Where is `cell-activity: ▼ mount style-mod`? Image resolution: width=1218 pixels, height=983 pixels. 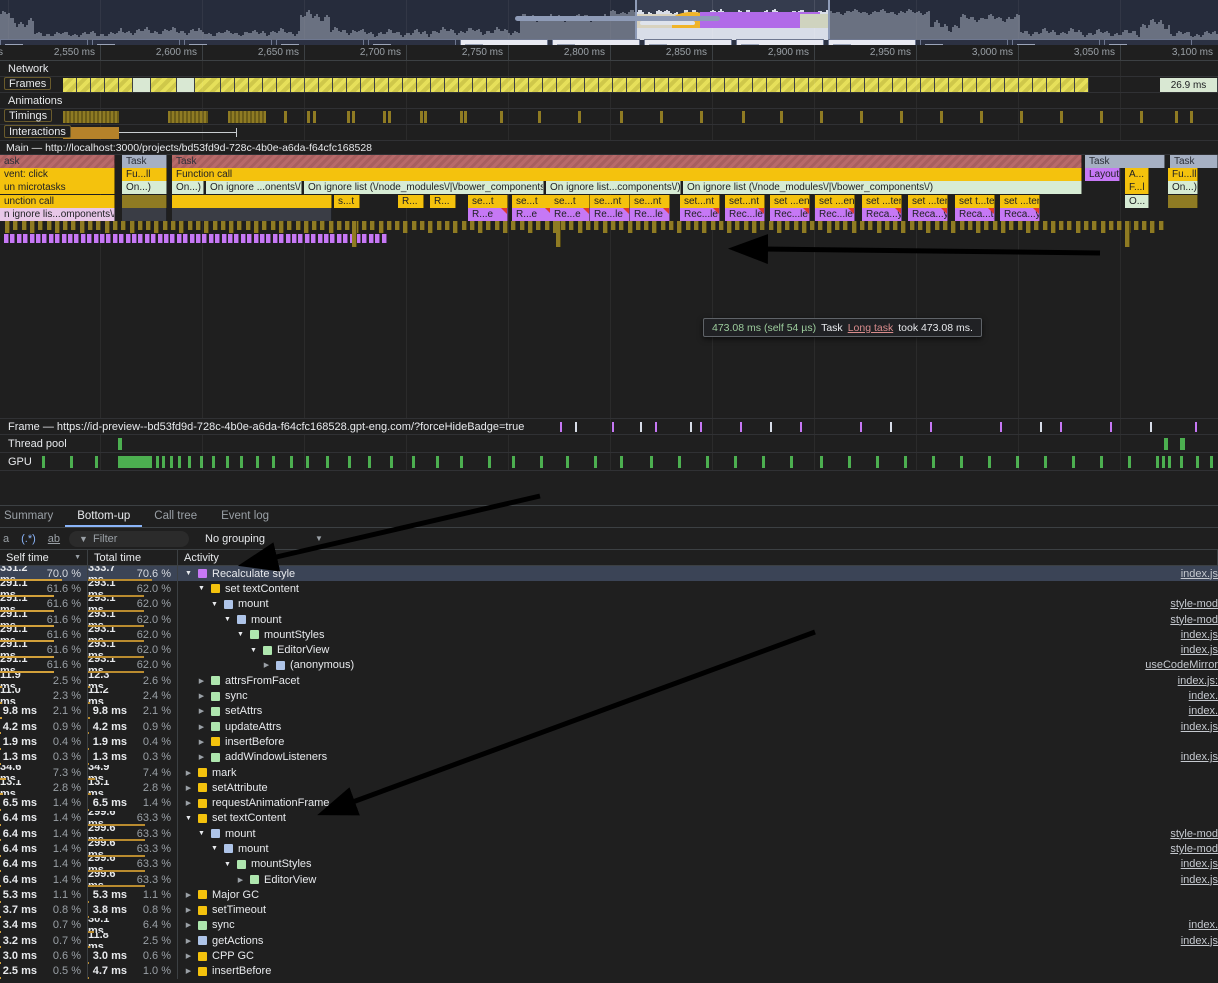
cell-activity: ▼ mount style-mod is located at coordinates (698, 833).